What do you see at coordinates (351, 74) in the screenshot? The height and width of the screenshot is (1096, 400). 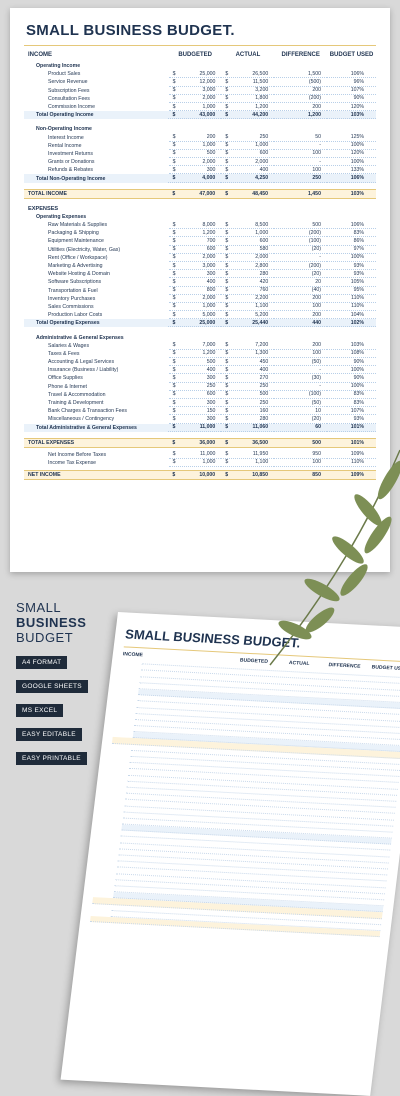 I see `budget-used-cell: 106%` at bounding box center [351, 74].